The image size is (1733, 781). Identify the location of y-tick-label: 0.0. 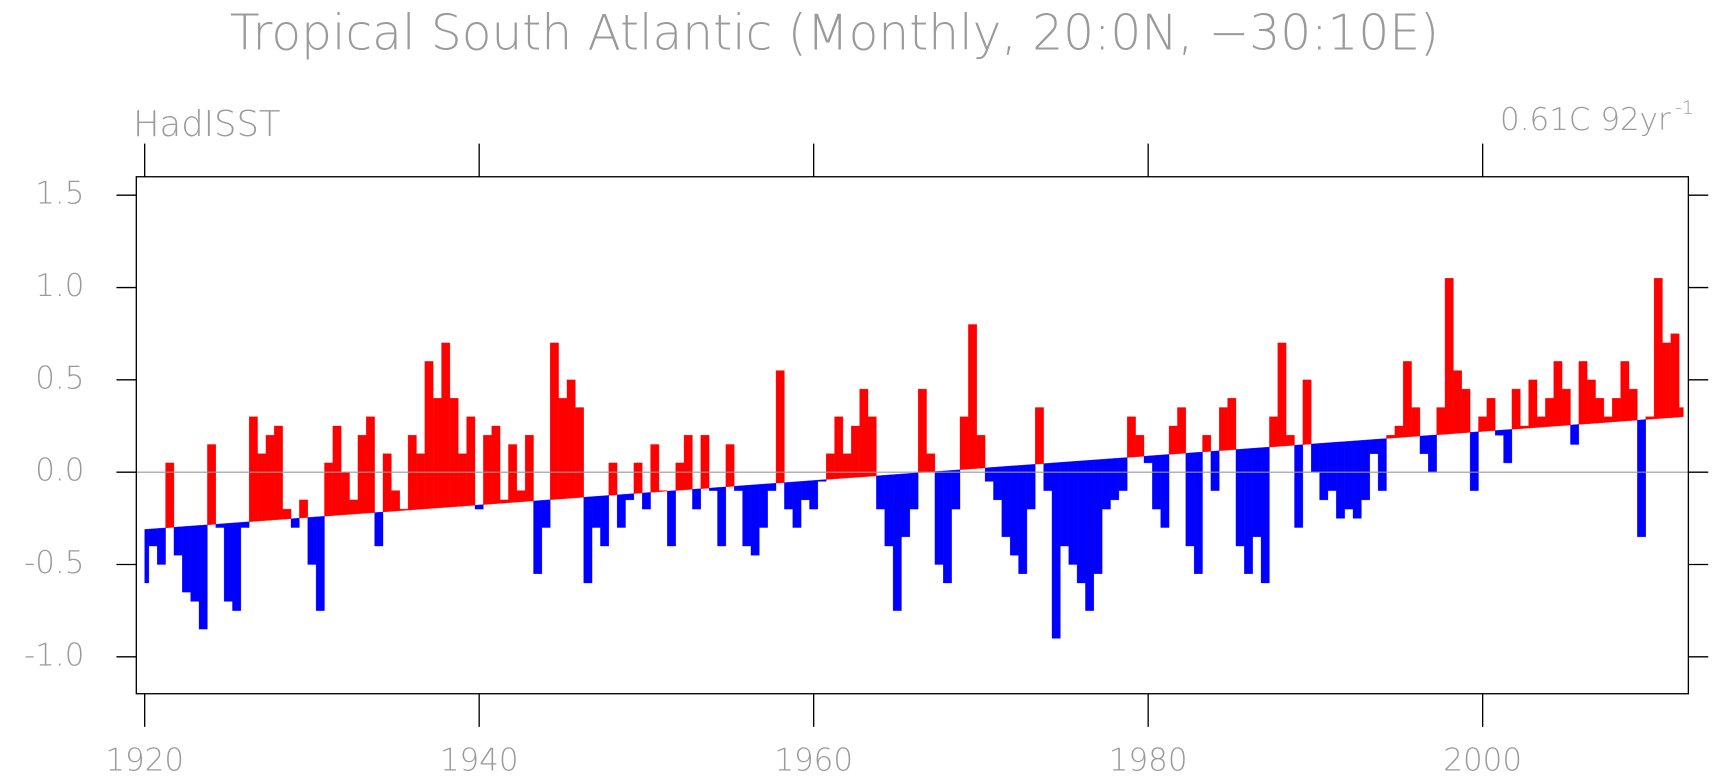
(59, 471).